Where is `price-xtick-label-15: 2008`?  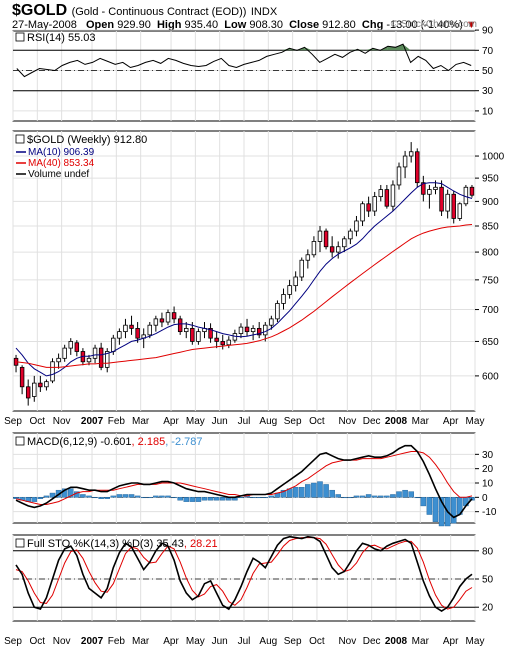 price-xtick-label-15: 2008 is located at coordinates (396, 421).